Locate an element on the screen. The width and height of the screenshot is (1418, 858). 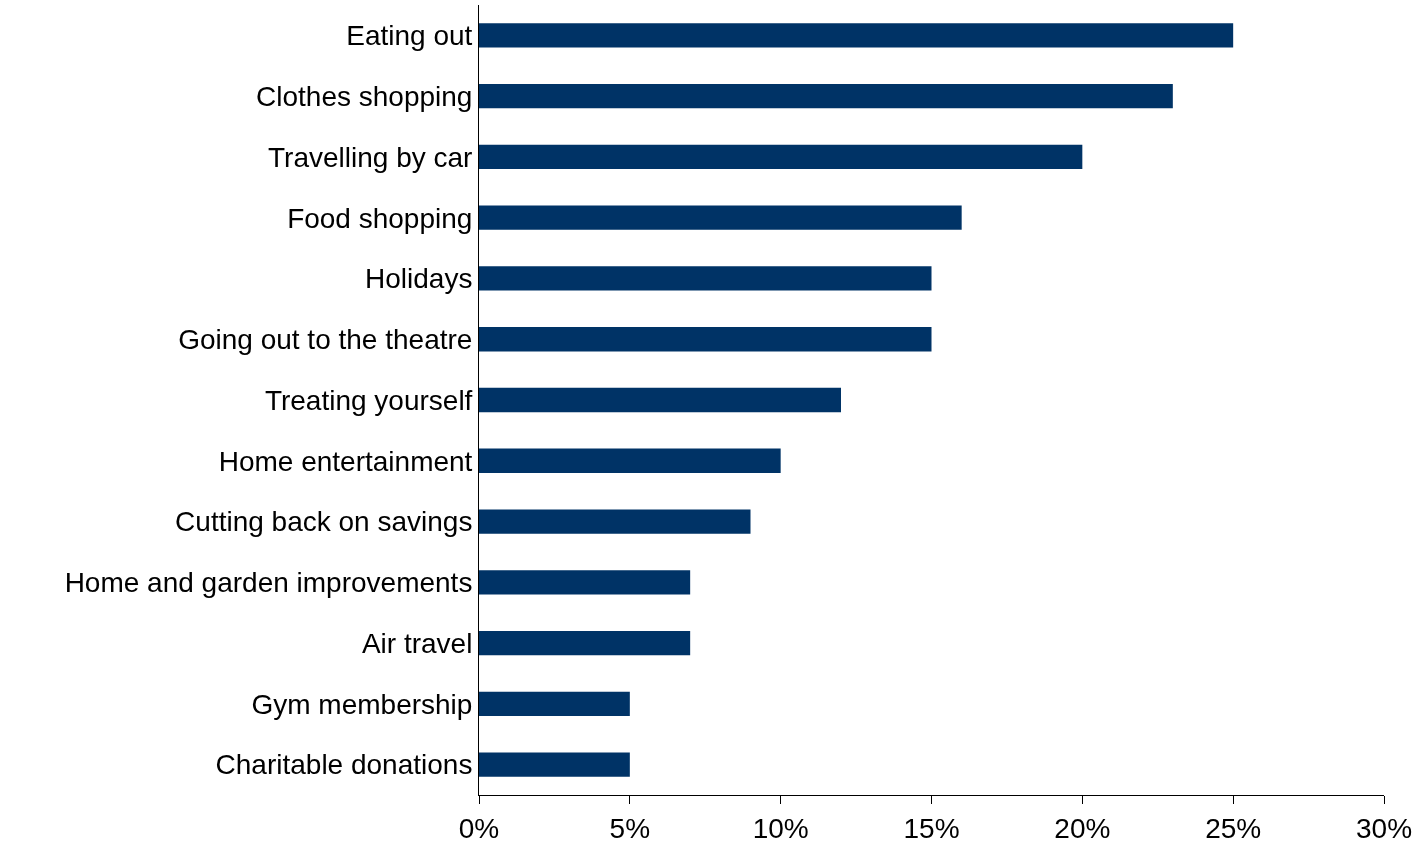
x-tick-label: 20% is located at coordinates (1082, 828).